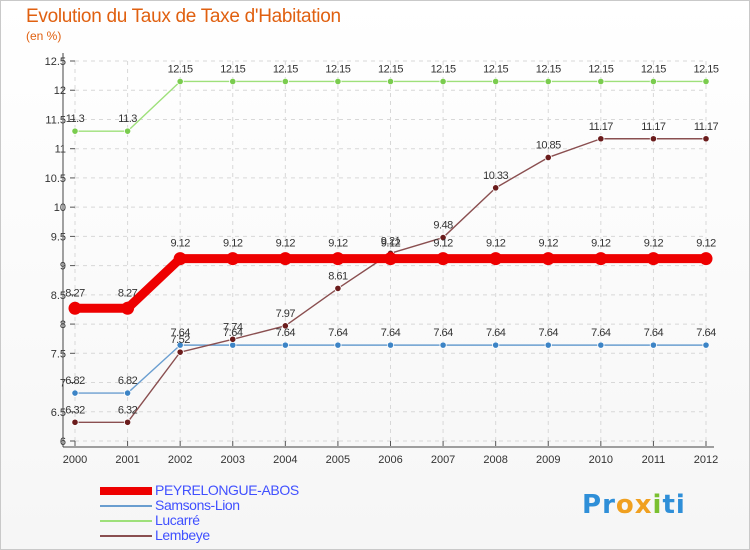 The height and width of the screenshot is (550, 750). What do you see at coordinates (443, 460) in the screenshot?
I see `x-tick-label: 2007` at bounding box center [443, 460].